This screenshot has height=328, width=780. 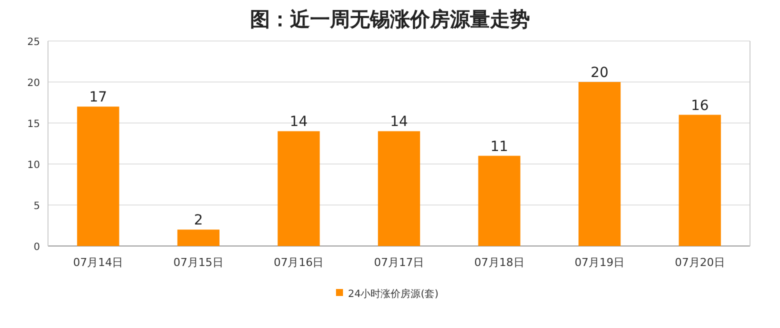 What do you see at coordinates (390, 19) in the screenshot?
I see `chart-title: 图：近一周无锡涨价房源量走势` at bounding box center [390, 19].